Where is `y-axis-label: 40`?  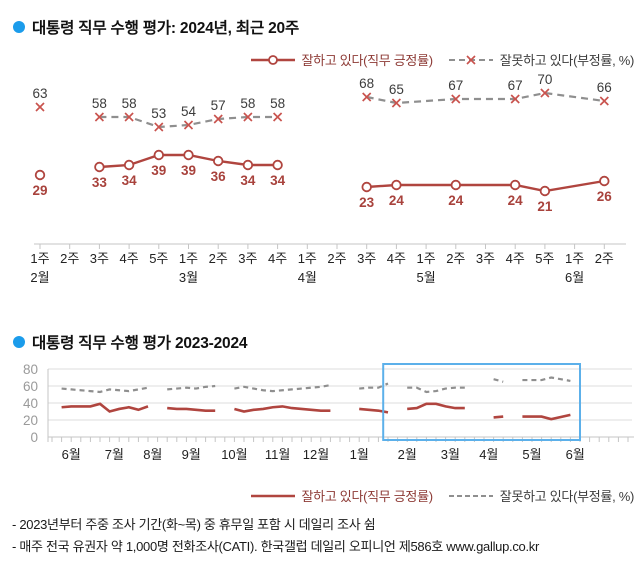 y-axis-label: 40 is located at coordinates (30, 403).